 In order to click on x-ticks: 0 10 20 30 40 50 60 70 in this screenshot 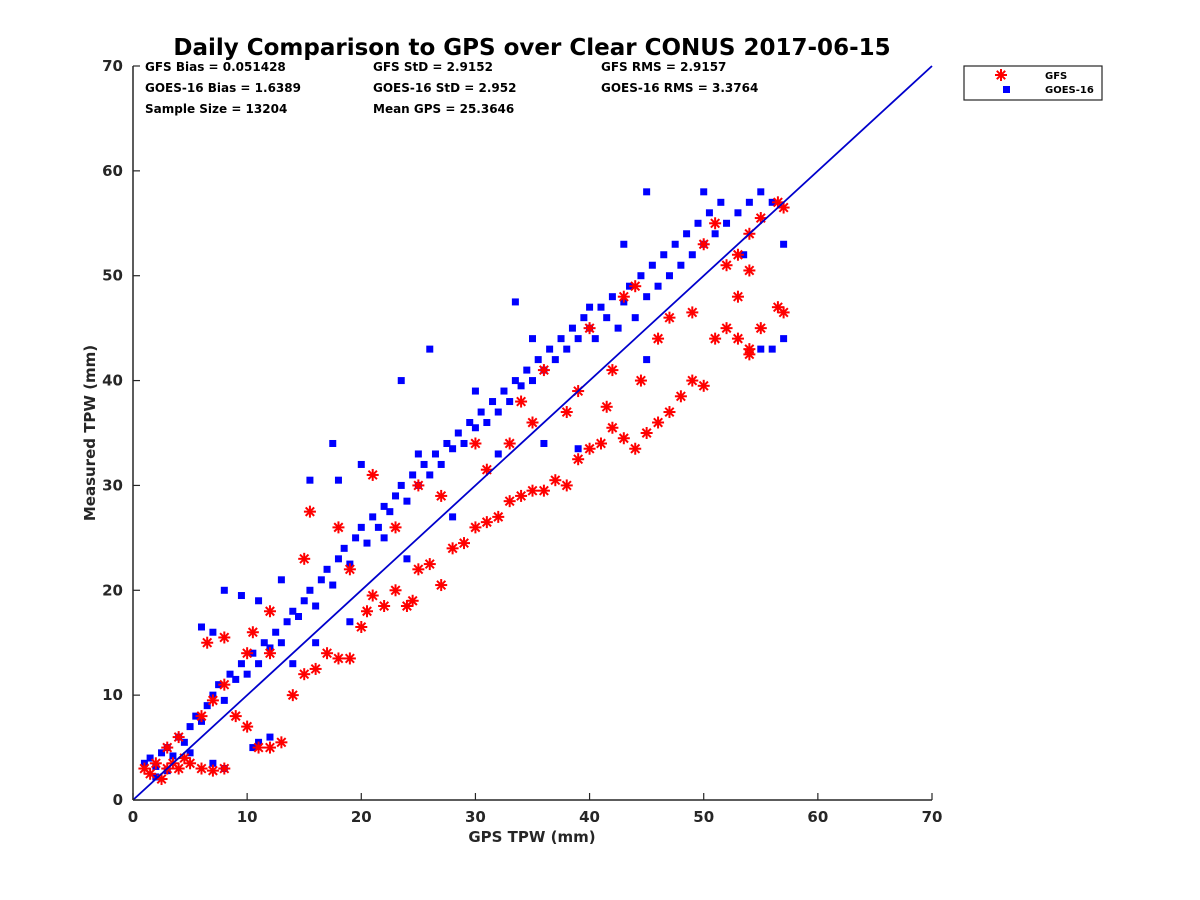, I will do `click(535, 809)`.